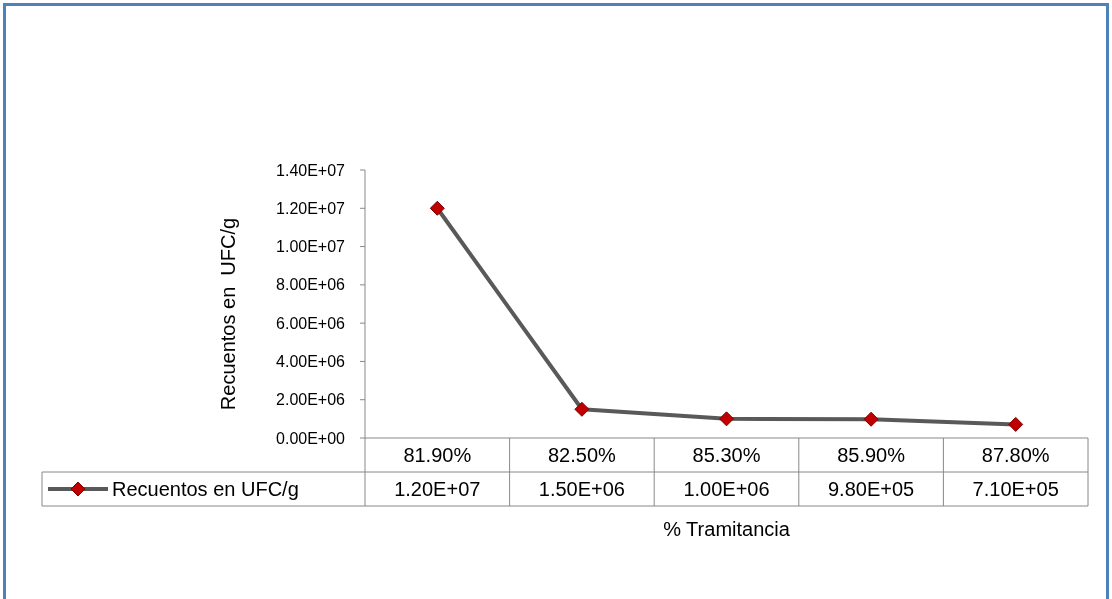 The image size is (1112, 599). I want to click on x-tick-label: 85.90%, so click(871, 455).